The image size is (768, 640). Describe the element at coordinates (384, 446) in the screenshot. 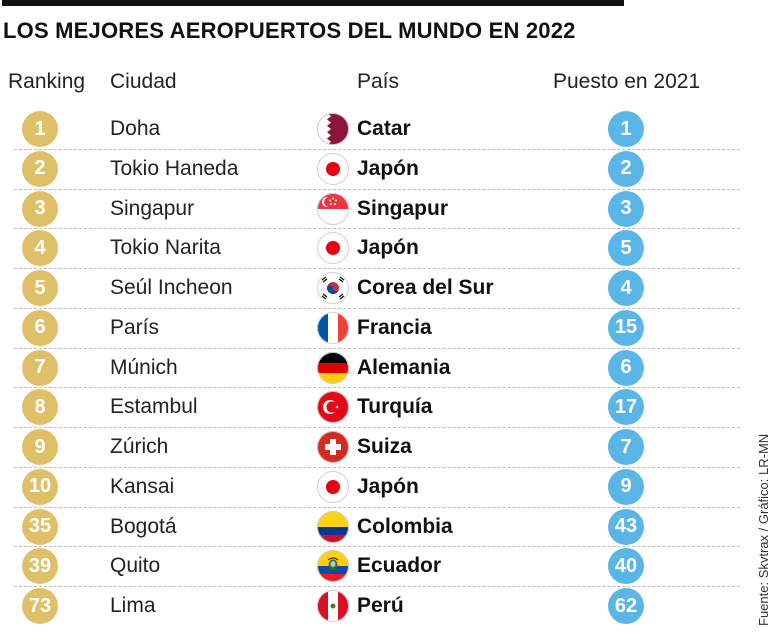

I see `country-label: Suiza` at that location.